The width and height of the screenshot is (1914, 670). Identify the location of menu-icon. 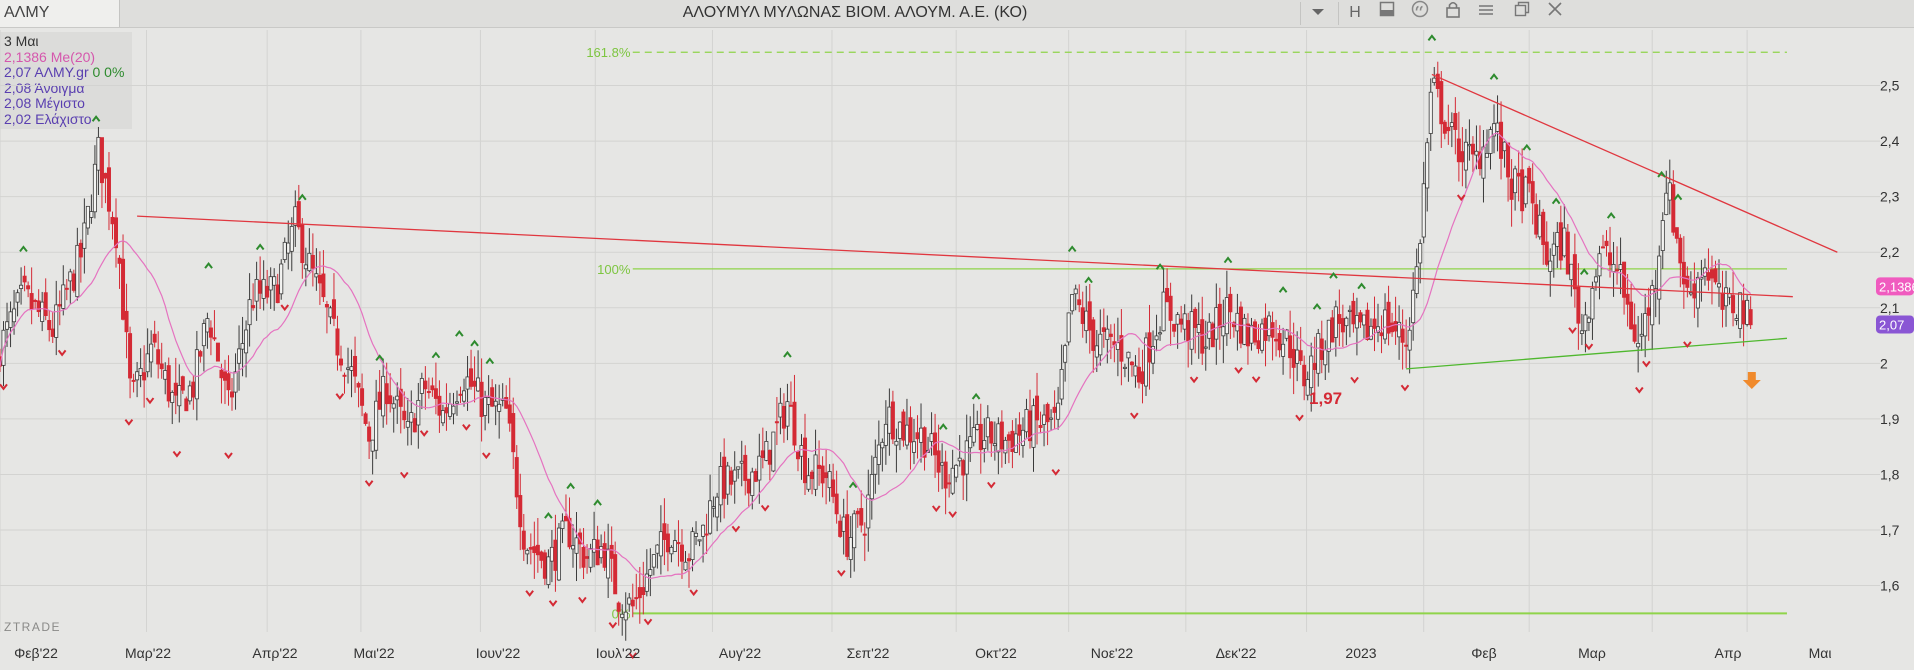
(1486, 13).